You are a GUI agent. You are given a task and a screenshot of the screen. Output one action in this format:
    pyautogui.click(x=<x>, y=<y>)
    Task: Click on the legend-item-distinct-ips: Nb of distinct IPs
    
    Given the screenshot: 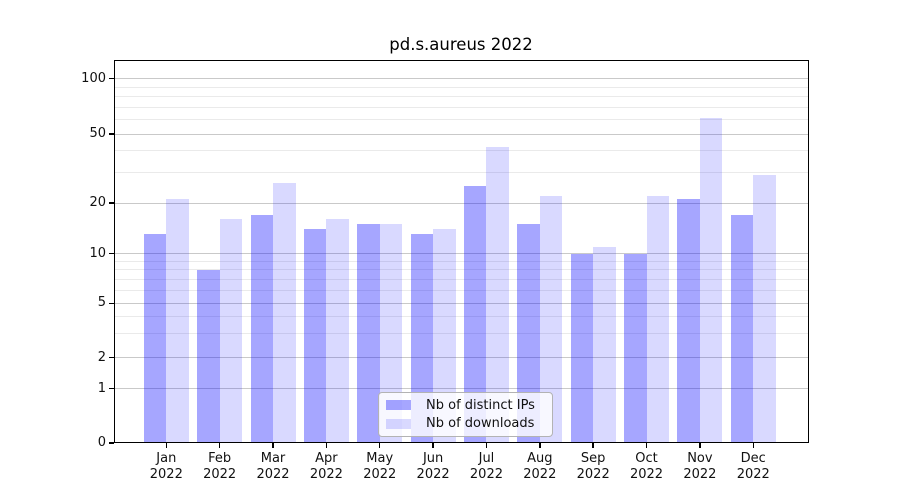 What is the action you would take?
    pyautogui.click(x=465, y=405)
    